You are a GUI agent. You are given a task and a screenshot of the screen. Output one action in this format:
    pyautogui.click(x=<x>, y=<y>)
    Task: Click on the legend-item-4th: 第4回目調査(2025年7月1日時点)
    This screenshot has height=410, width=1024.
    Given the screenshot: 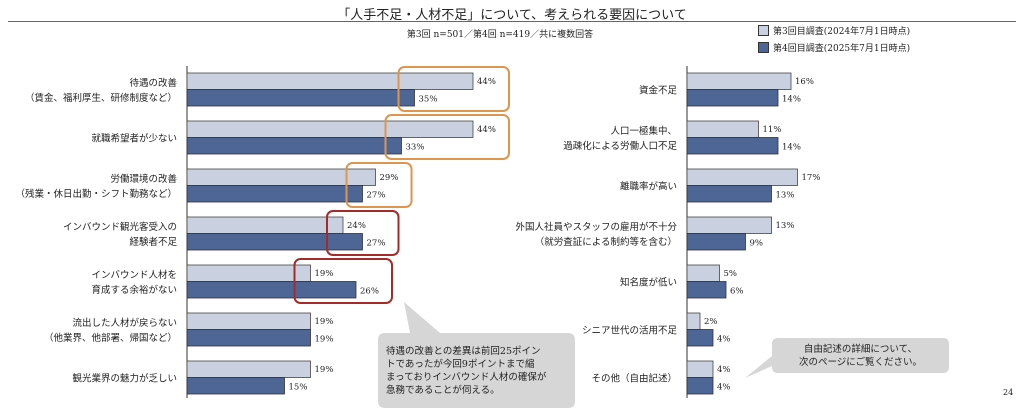 What is the action you would take?
    pyautogui.click(x=834, y=47)
    